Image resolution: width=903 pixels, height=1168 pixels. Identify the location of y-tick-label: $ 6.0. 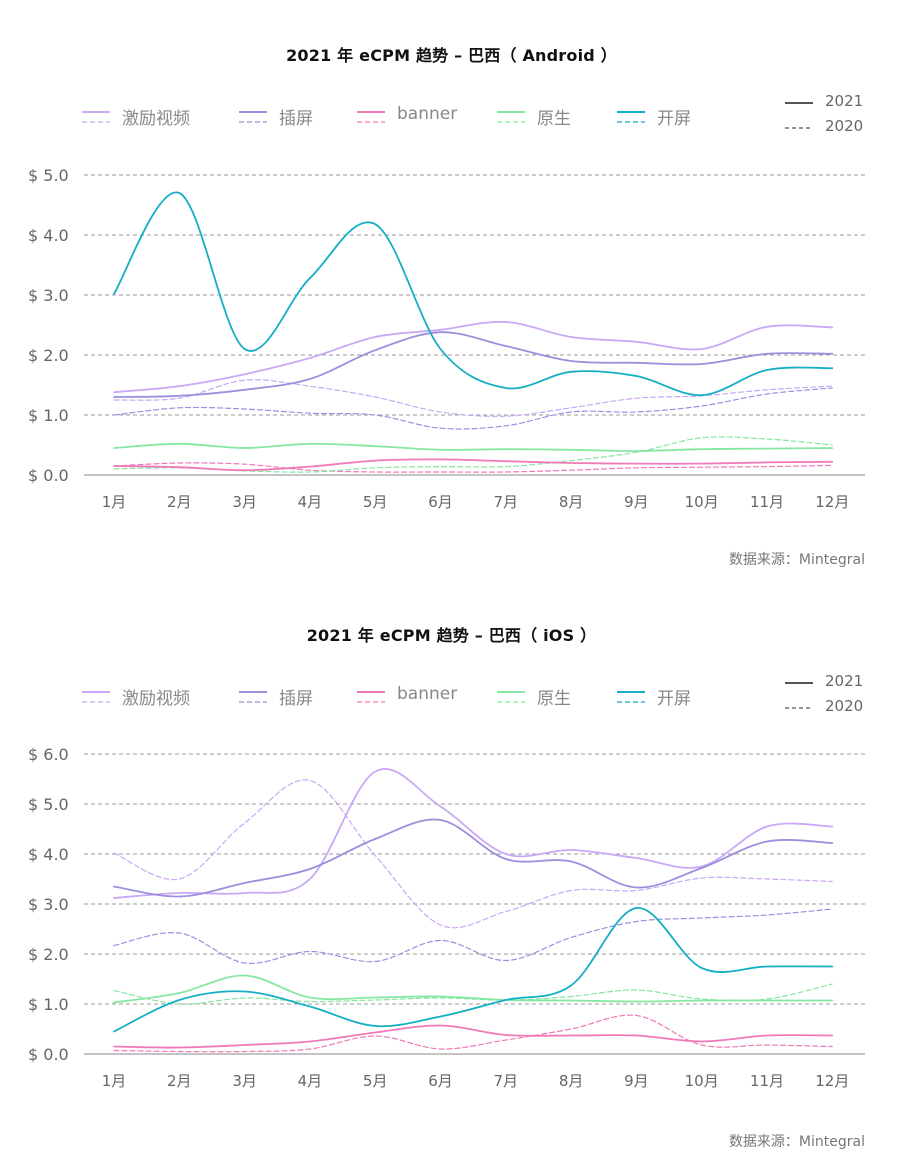
(48, 754).